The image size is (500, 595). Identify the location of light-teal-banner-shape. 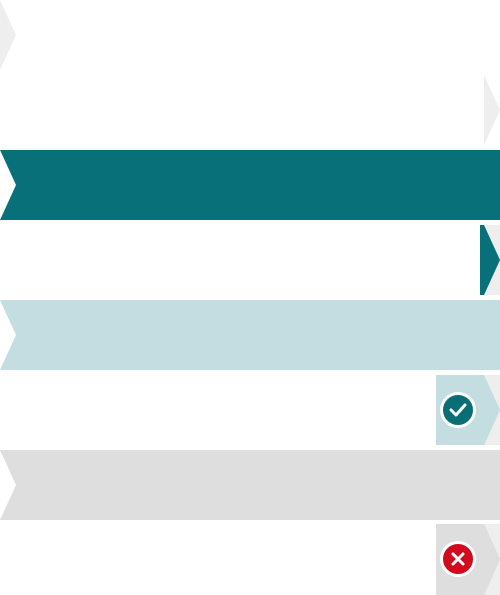
(250, 335).